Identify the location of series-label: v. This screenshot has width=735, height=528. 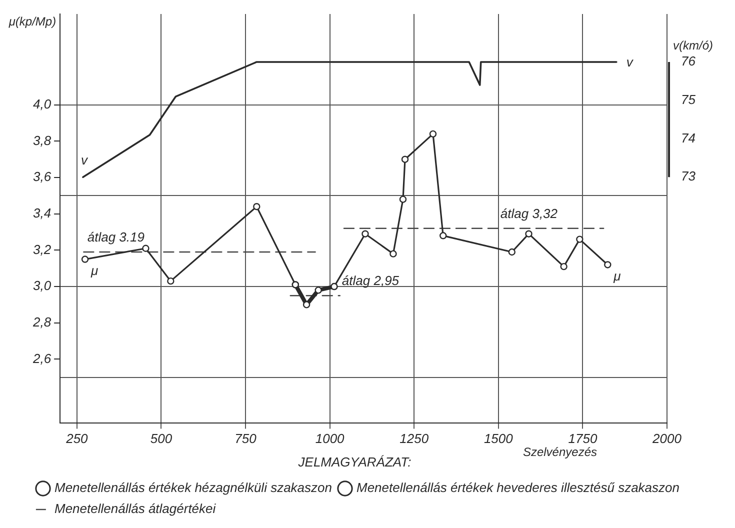
(85, 160).